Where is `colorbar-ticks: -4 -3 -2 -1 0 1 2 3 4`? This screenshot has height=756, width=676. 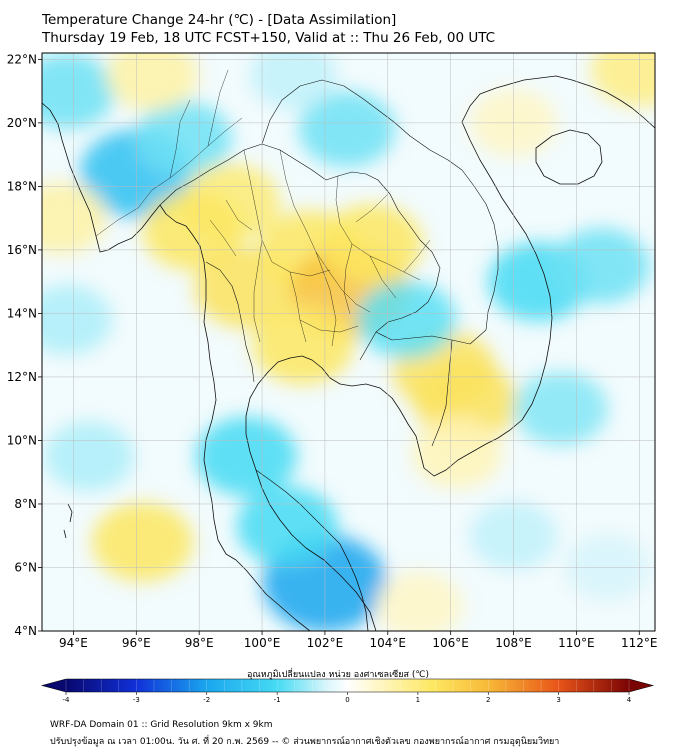 colorbar-ticks: -4 -3 -2 -1 0 1 2 3 4 is located at coordinates (347, 698).